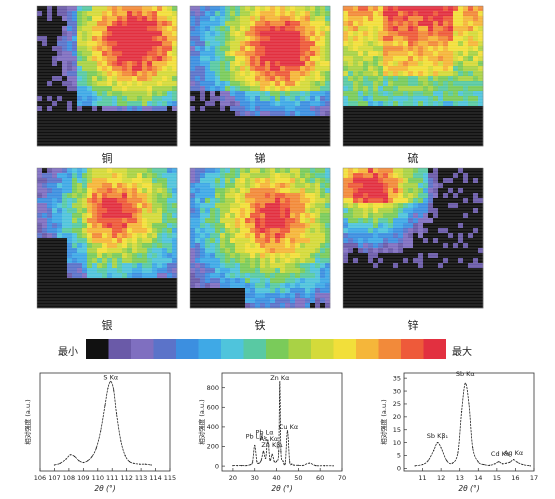 The image size is (555, 499). What do you see at coordinates (397, 391) in the screenshot?
I see `y-tick-label: 30` at bounding box center [397, 391].